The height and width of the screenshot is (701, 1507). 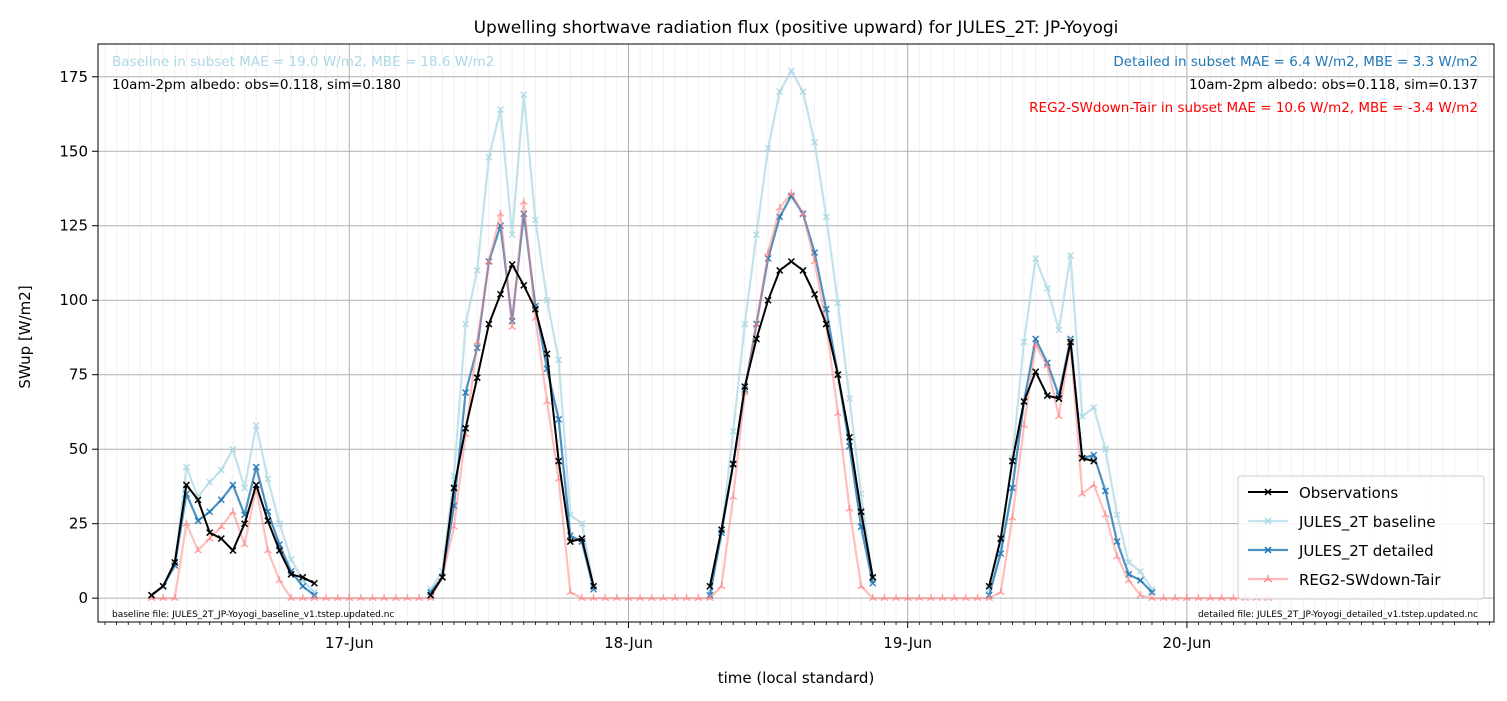 What do you see at coordinates (1342, 522) in the screenshot?
I see `legend-entry-baseline: JULES_2T baseline` at bounding box center [1342, 522].